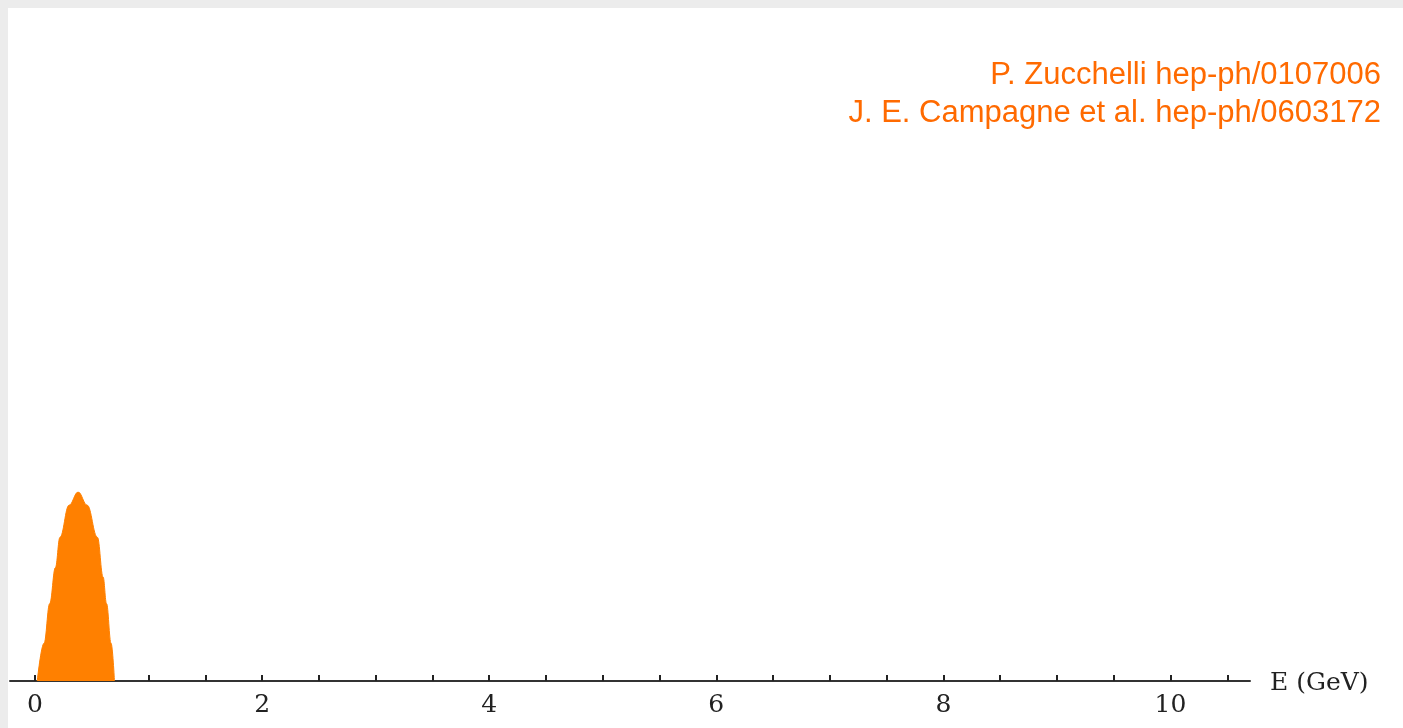 The width and height of the screenshot is (1403, 728). What do you see at coordinates (35, 703) in the screenshot?
I see `x-tick-label: 0` at bounding box center [35, 703].